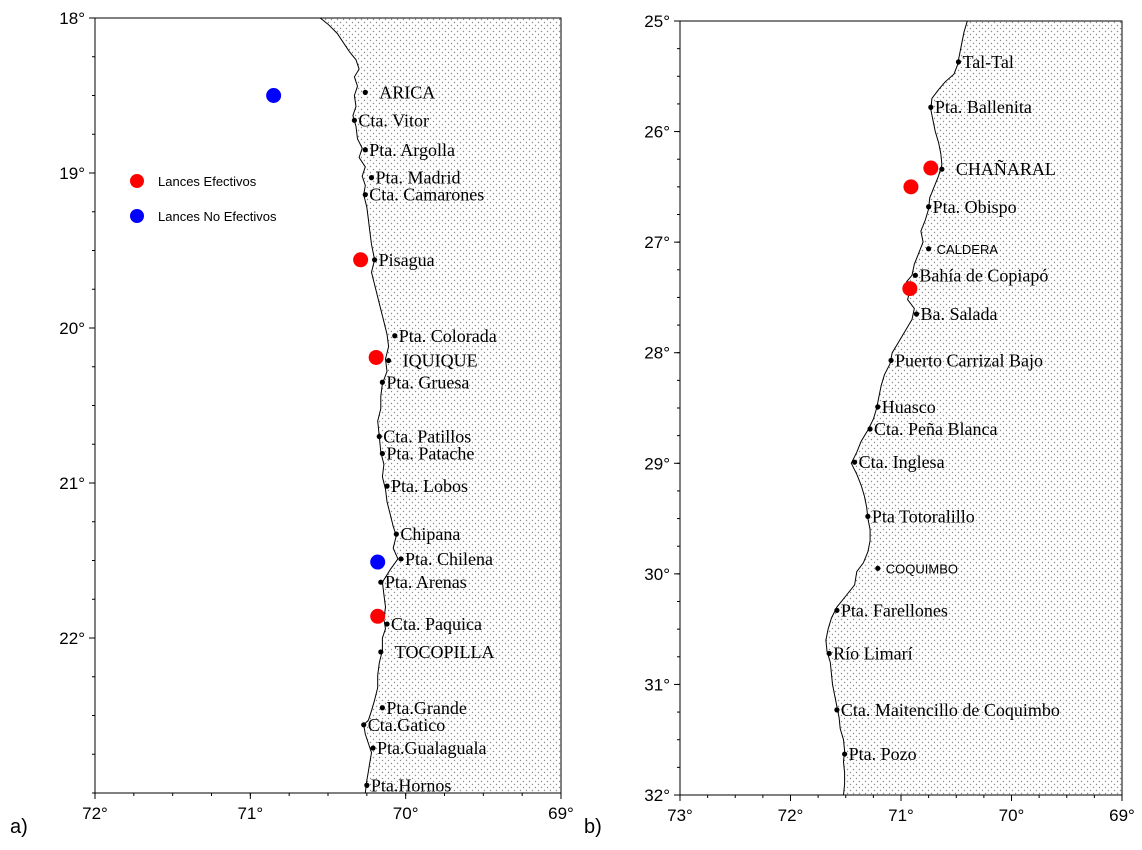  What do you see at coordinates (657, 684) in the screenshot?
I see `y-tick-label: 31°` at bounding box center [657, 684].